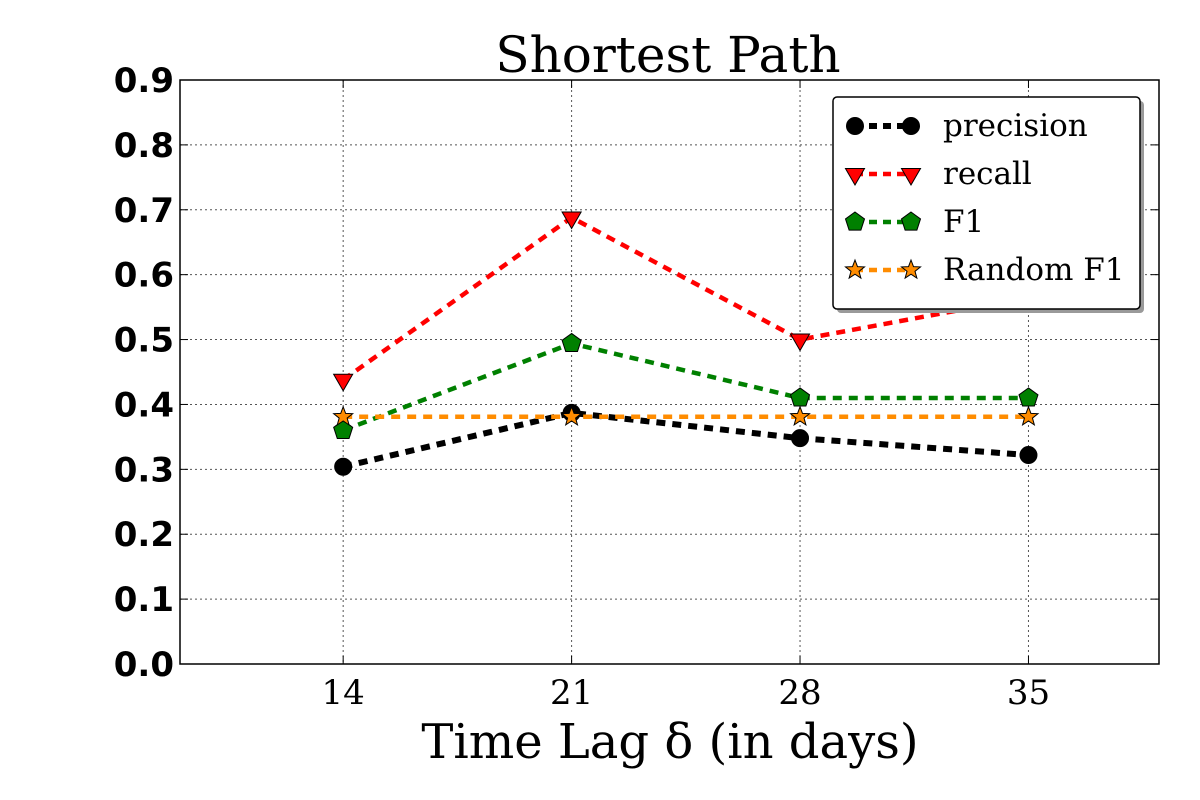 The height and width of the screenshot is (800, 1200). I want to click on legend: precision recall F1 Random F1, so click(988, 204).